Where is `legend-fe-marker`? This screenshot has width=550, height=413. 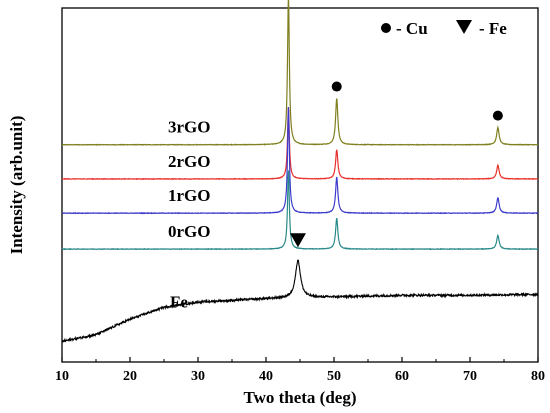 legend-fe-marker is located at coordinates (464, 27).